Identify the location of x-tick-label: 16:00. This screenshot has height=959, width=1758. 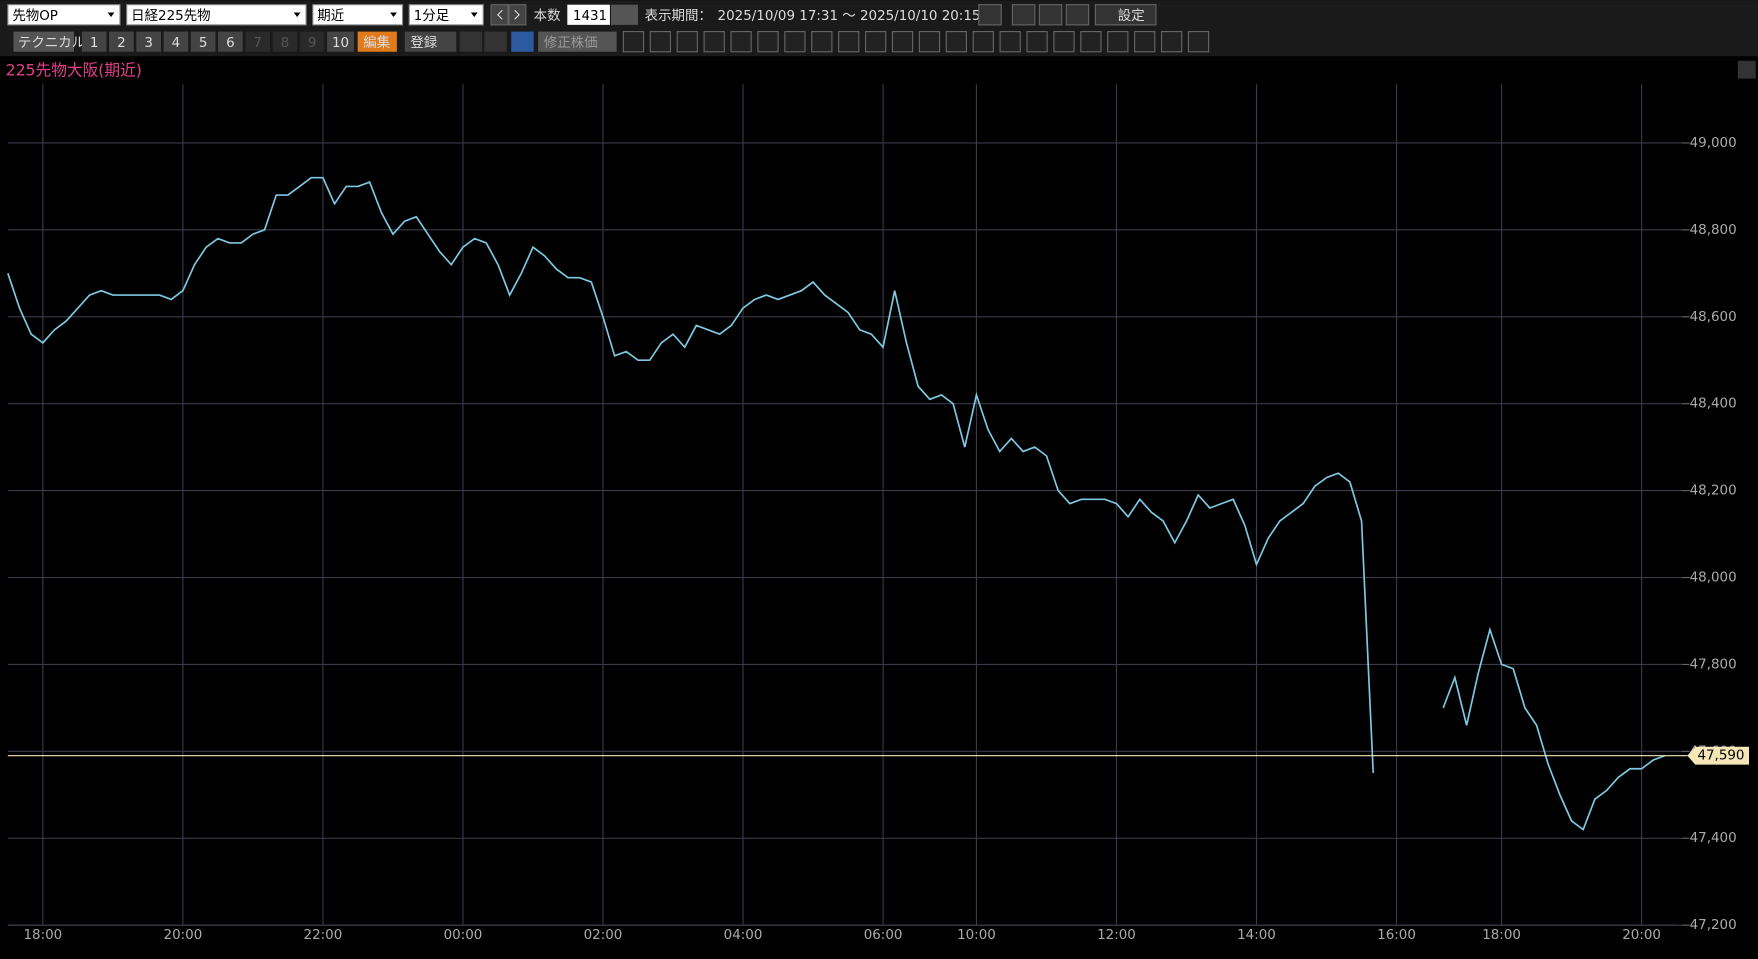
(1396, 935).